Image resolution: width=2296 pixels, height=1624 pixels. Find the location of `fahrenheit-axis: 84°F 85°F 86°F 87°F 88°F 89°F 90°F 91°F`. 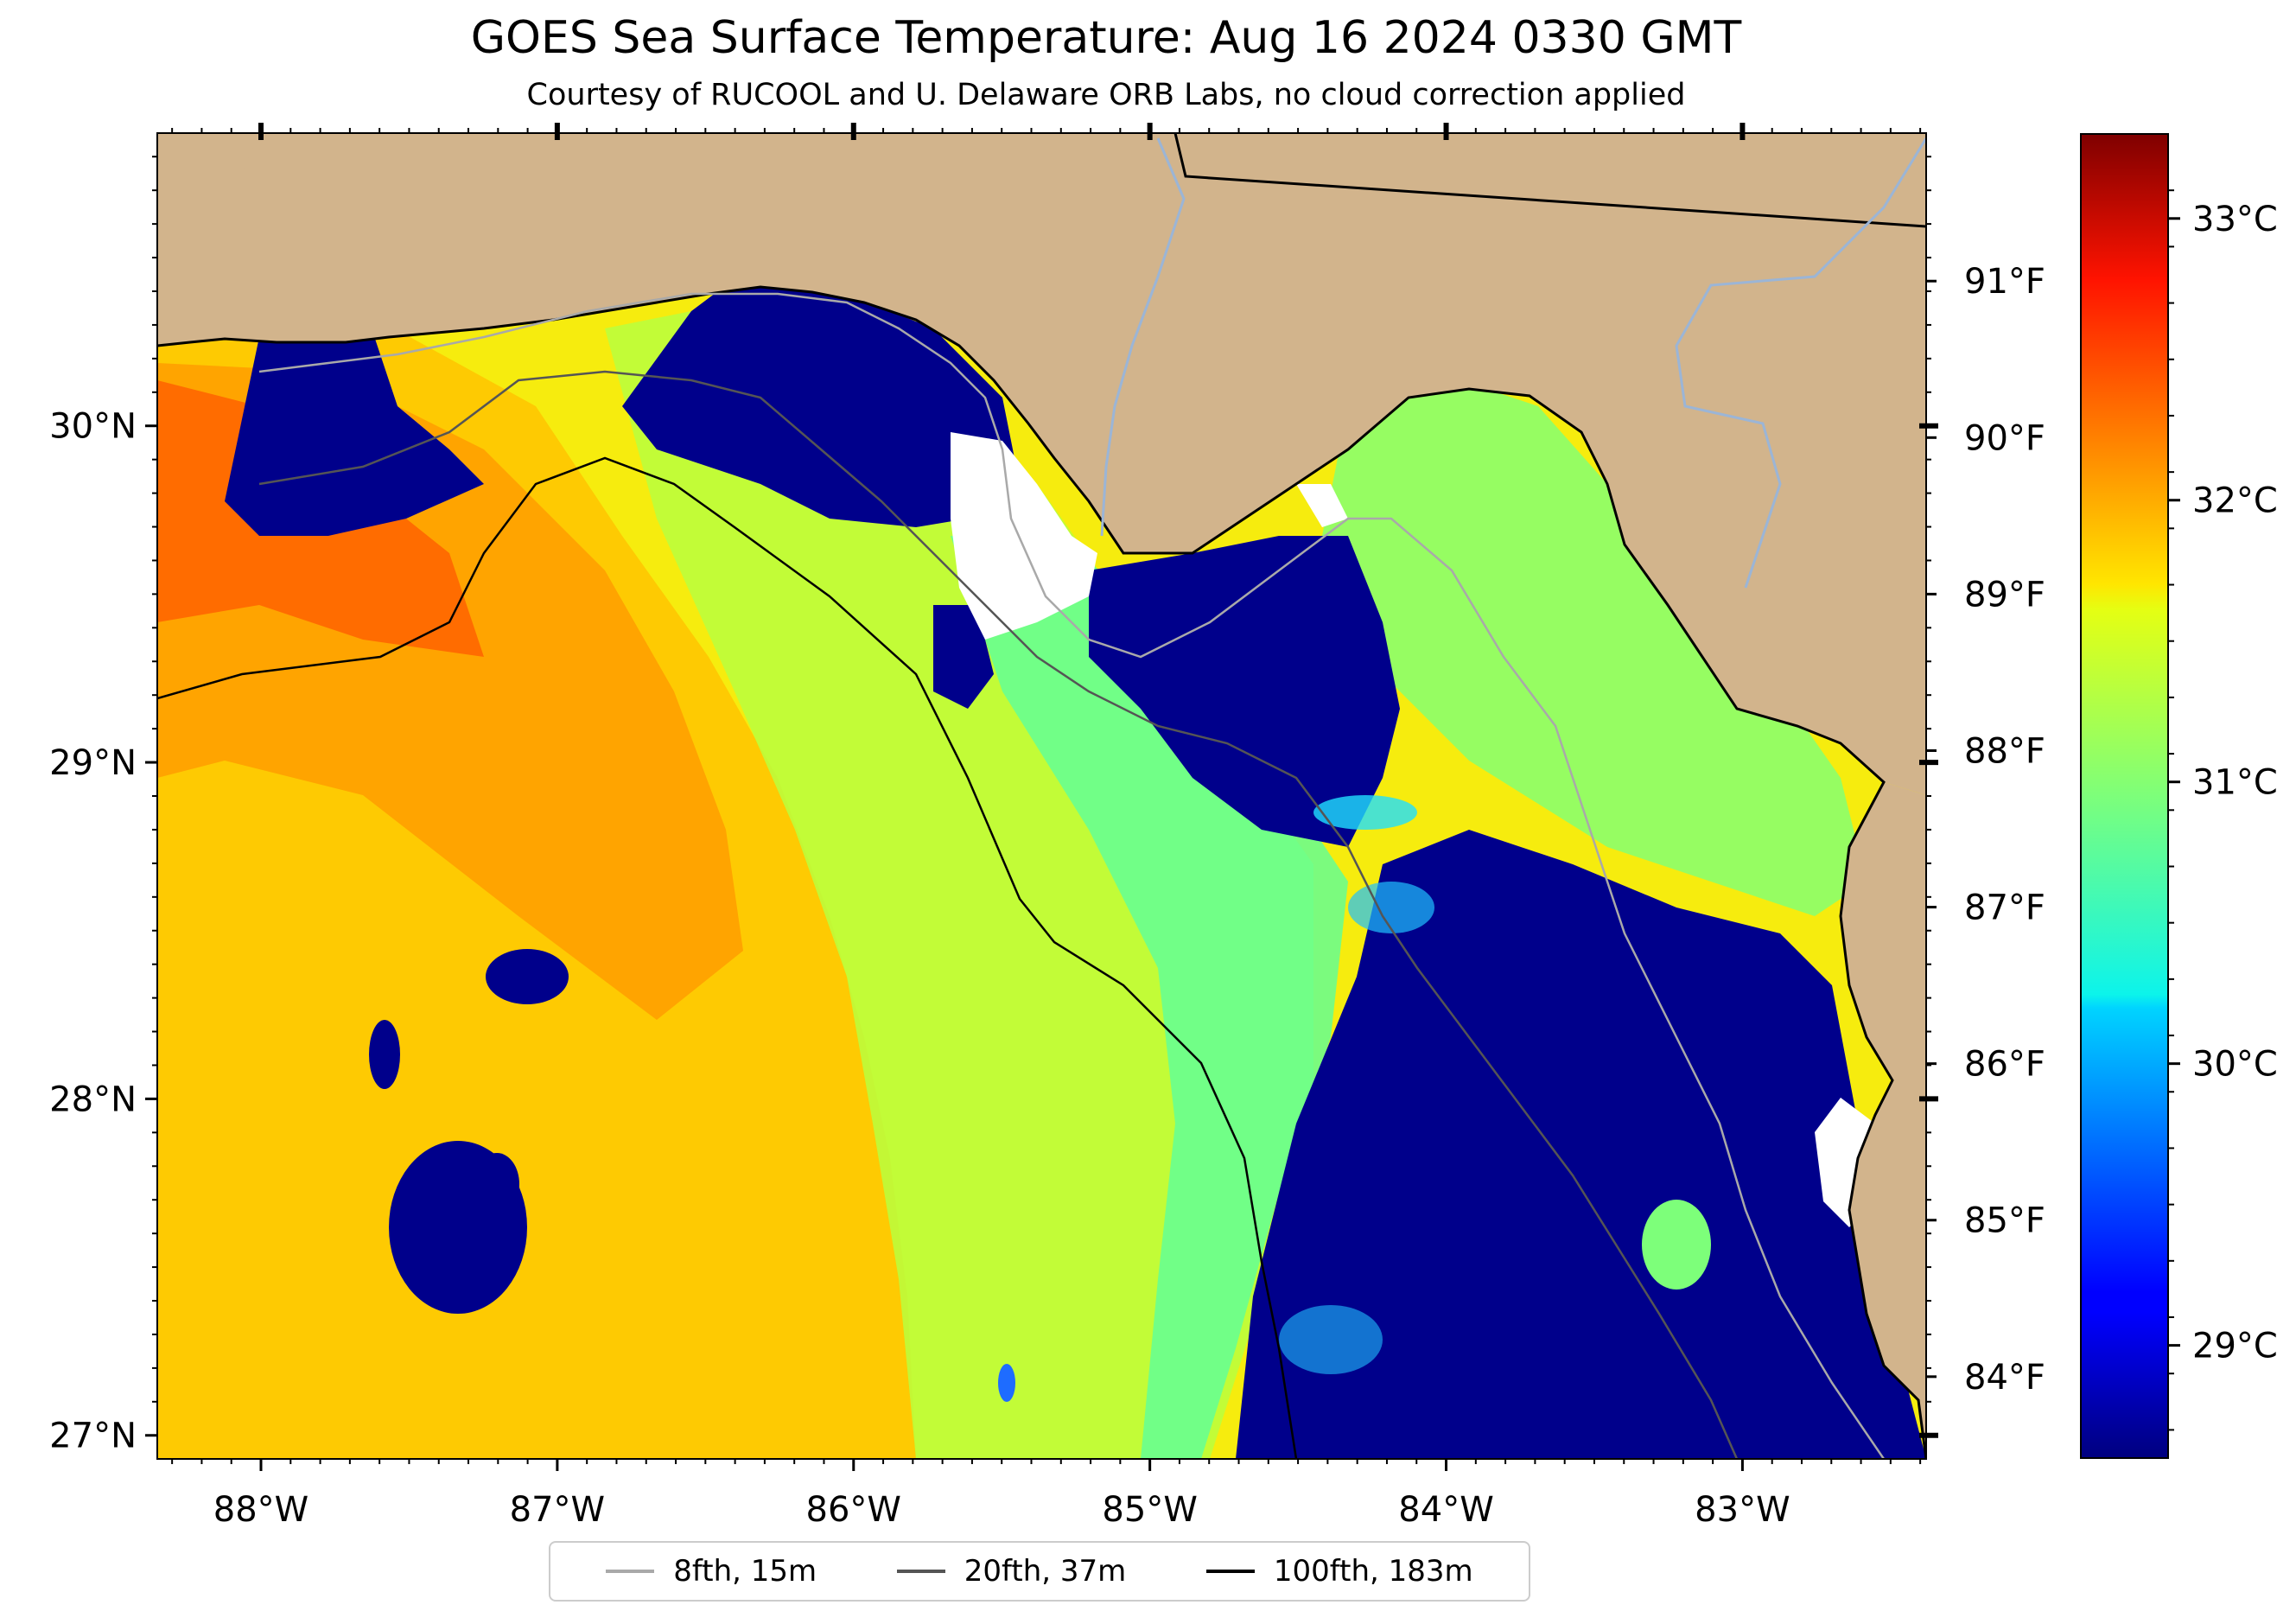

fahrenheit-axis: 84°F 85°F 86°F 87°F 88°F 89°F 90°F 91°F is located at coordinates (1985, 830).